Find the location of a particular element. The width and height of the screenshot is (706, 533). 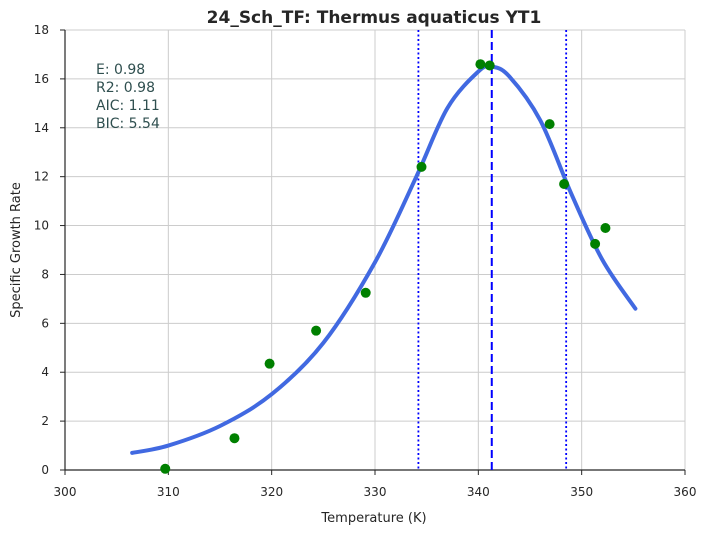

x-axis-label: Temperature (K) is located at coordinates (373, 518).